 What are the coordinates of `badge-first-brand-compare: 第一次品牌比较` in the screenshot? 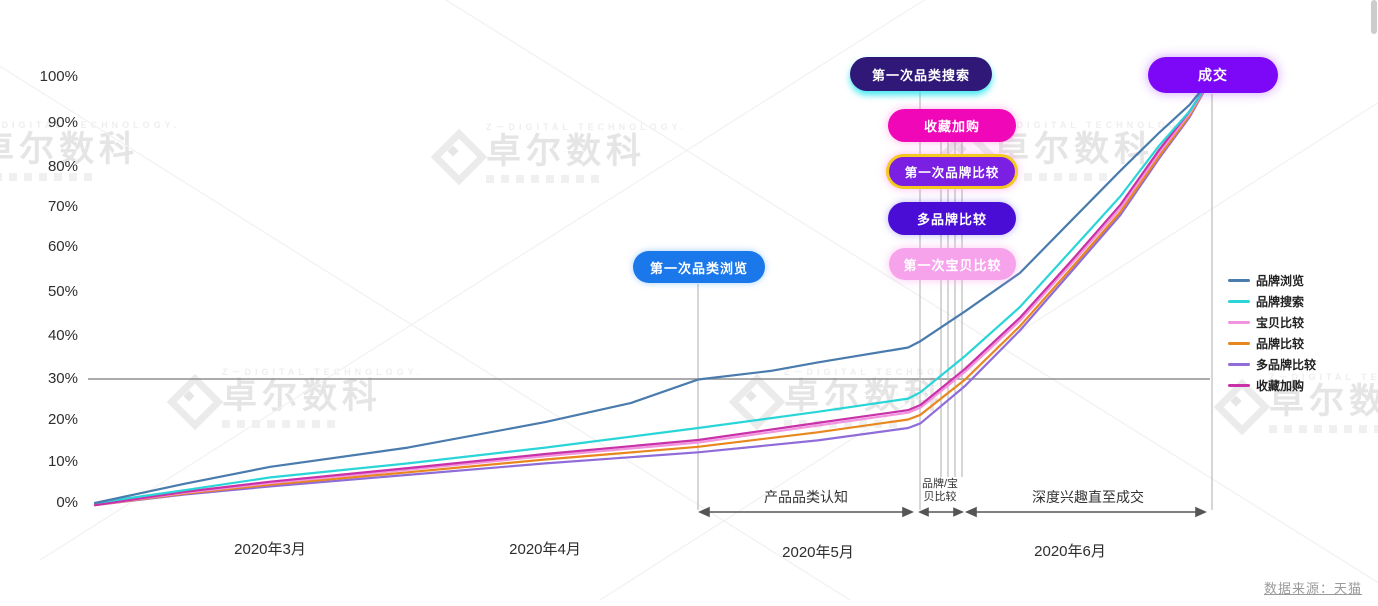 It's located at (952, 171).